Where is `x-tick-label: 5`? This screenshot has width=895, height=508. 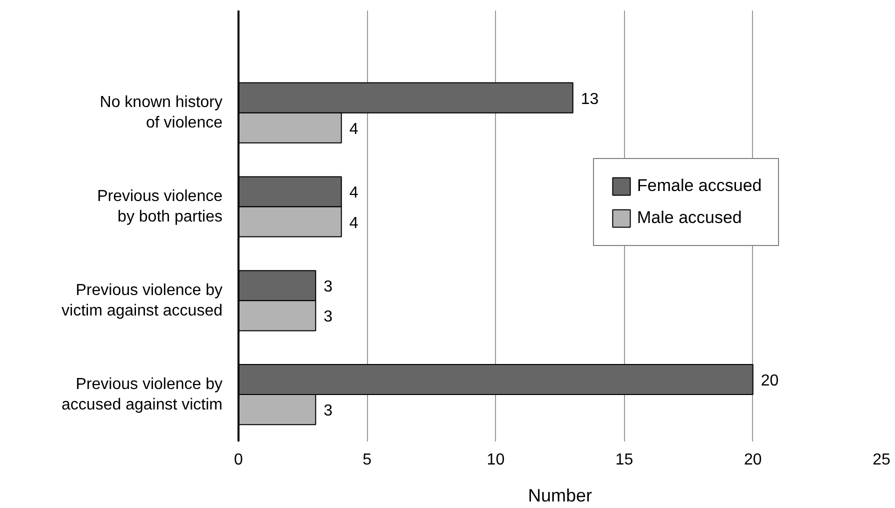 x-tick-label: 5 is located at coordinates (367, 460).